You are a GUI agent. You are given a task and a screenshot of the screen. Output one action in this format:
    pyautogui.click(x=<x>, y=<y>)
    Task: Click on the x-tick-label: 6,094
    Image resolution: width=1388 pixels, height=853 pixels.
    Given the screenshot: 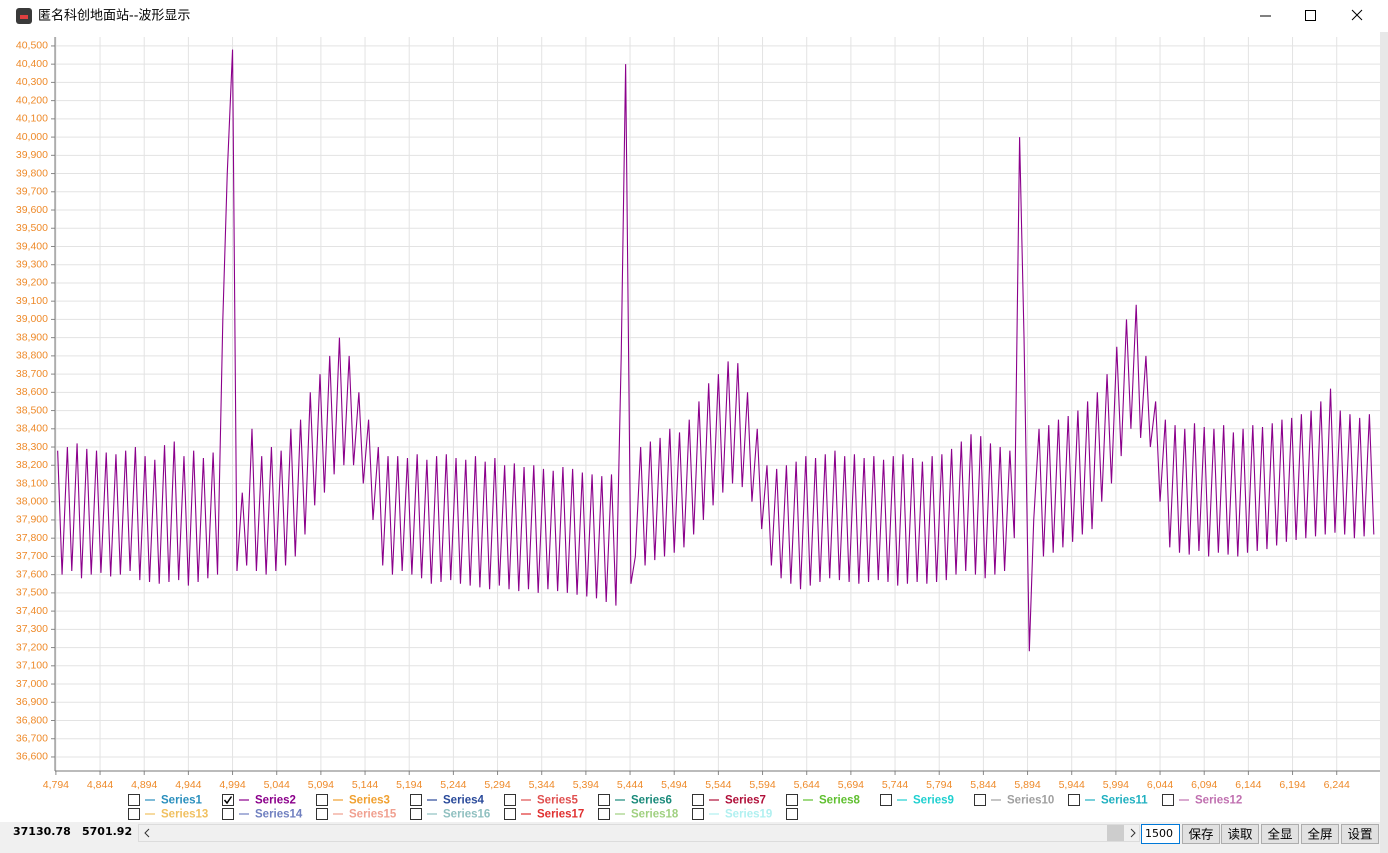 What is the action you would take?
    pyautogui.click(x=1204, y=785)
    